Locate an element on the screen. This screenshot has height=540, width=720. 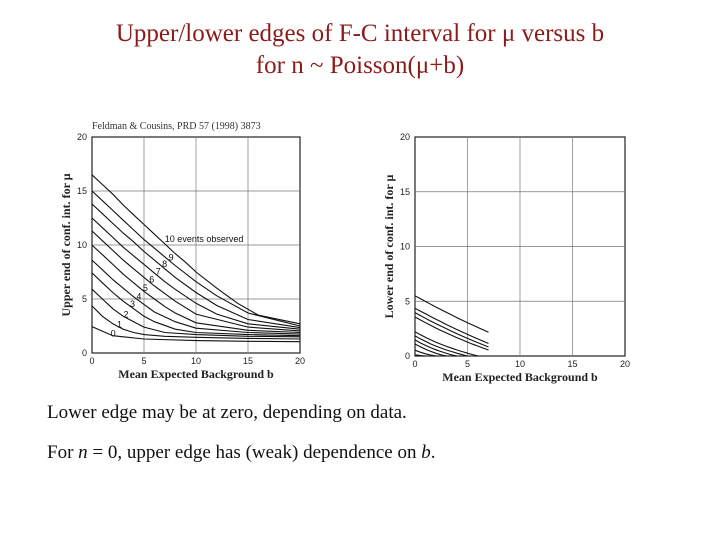
upper-curve-label-n5: 5 is located at coordinates (145, 288).